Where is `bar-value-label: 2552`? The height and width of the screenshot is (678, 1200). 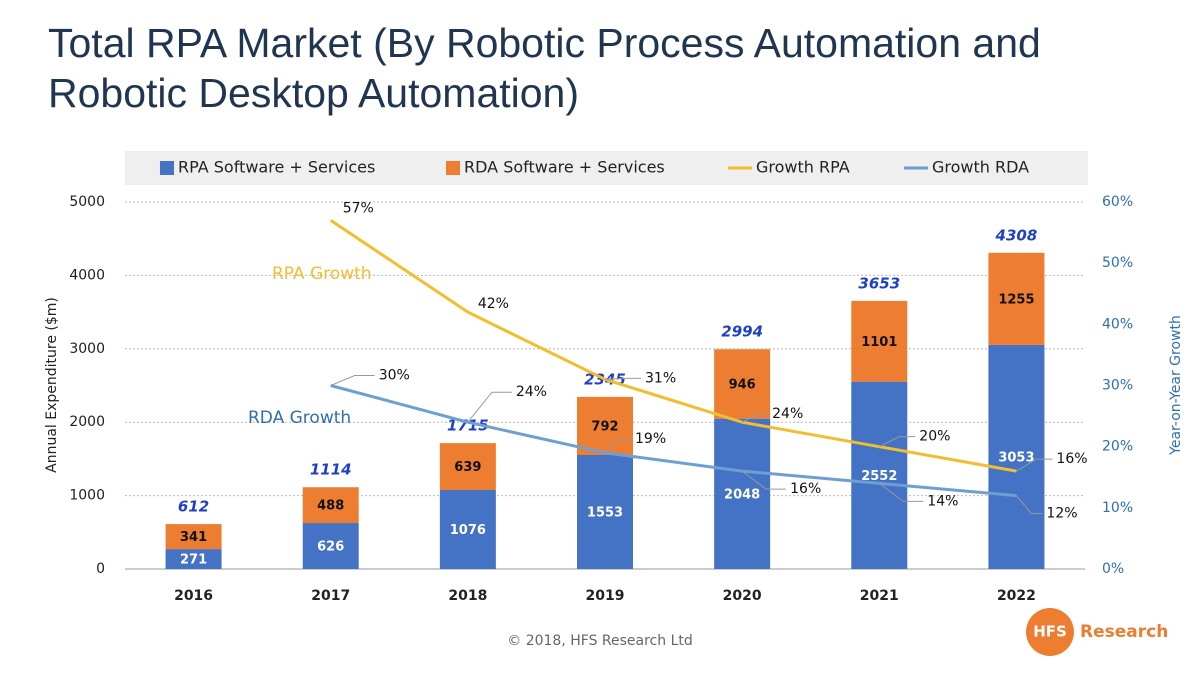 bar-value-label: 2552 is located at coordinates (879, 476).